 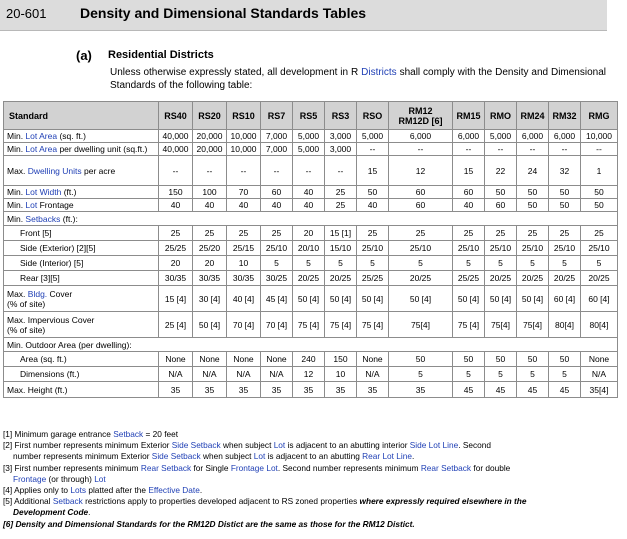 I want to click on footnote-text: number represents minimum Exterior, so click(x=82, y=456).